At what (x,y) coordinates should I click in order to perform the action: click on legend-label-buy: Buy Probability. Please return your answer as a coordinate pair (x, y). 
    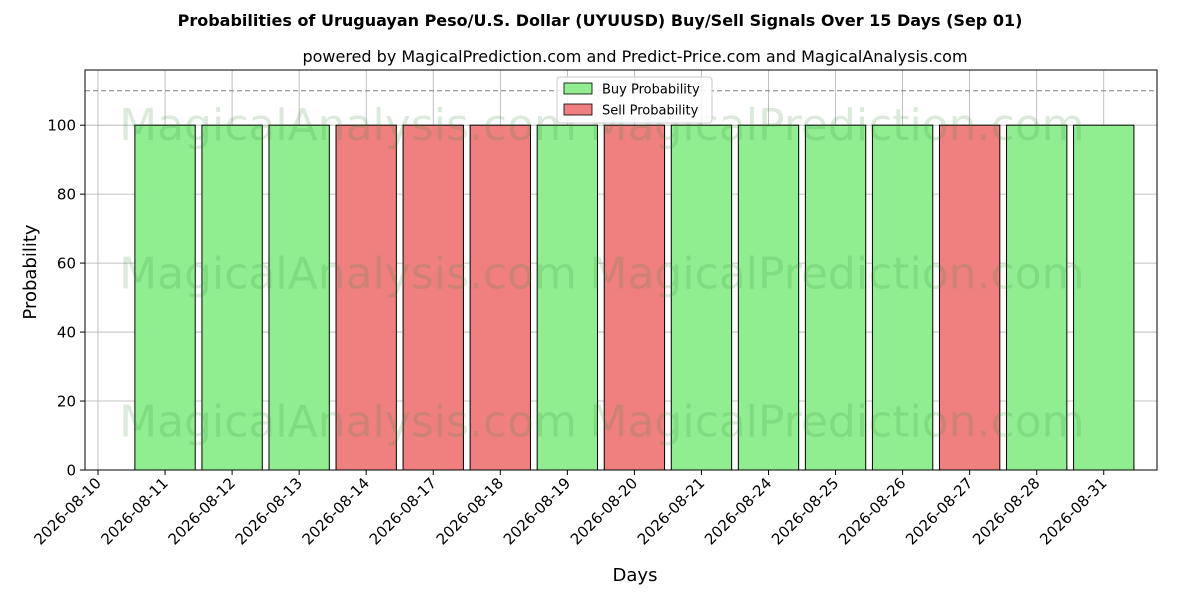
    Looking at the image, I should click on (651, 90).